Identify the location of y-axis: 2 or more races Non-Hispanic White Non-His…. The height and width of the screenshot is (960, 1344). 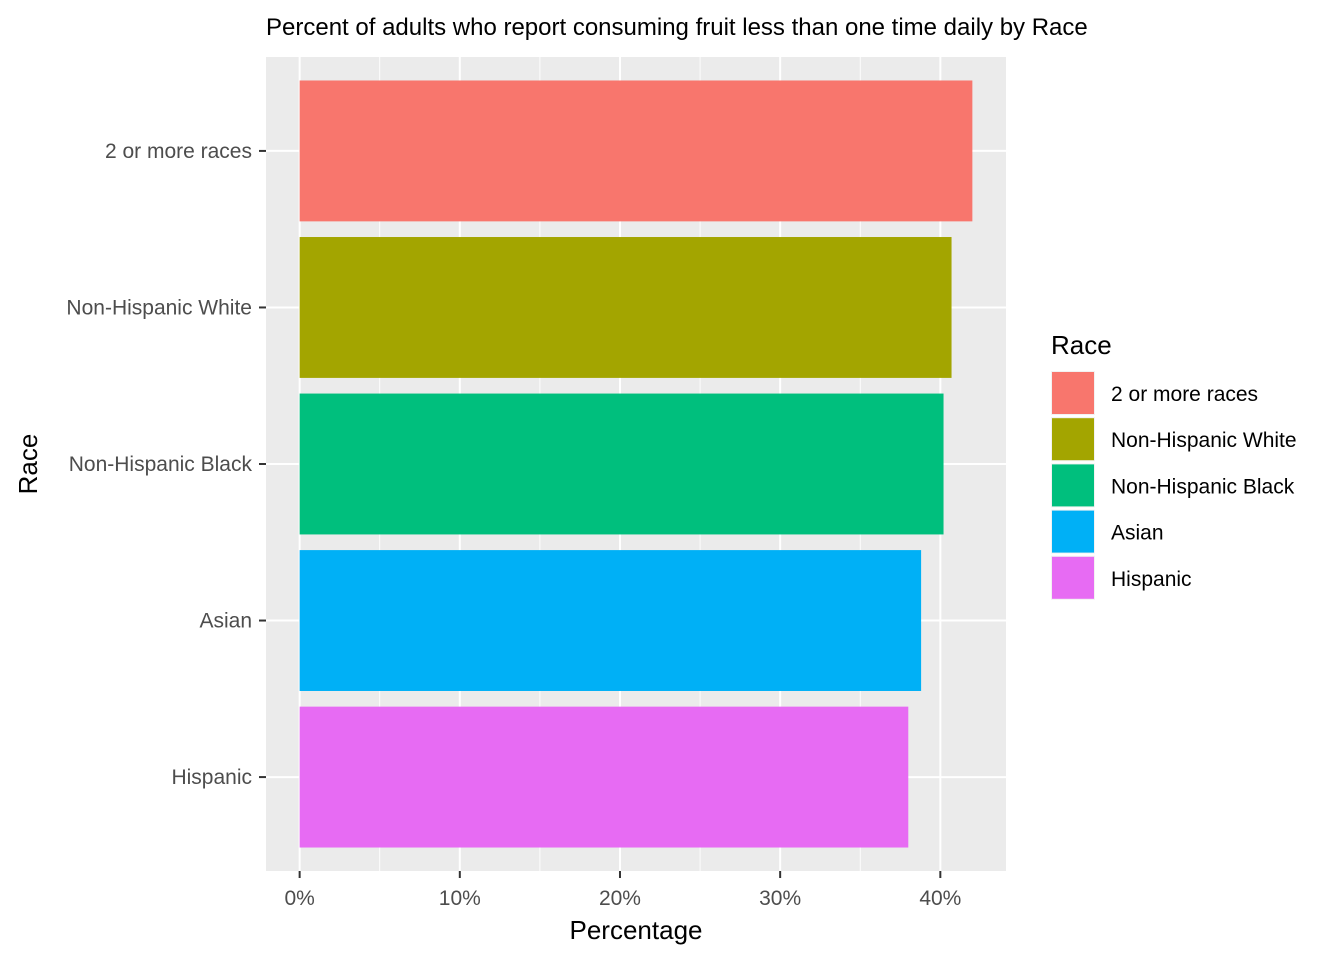
(166, 464).